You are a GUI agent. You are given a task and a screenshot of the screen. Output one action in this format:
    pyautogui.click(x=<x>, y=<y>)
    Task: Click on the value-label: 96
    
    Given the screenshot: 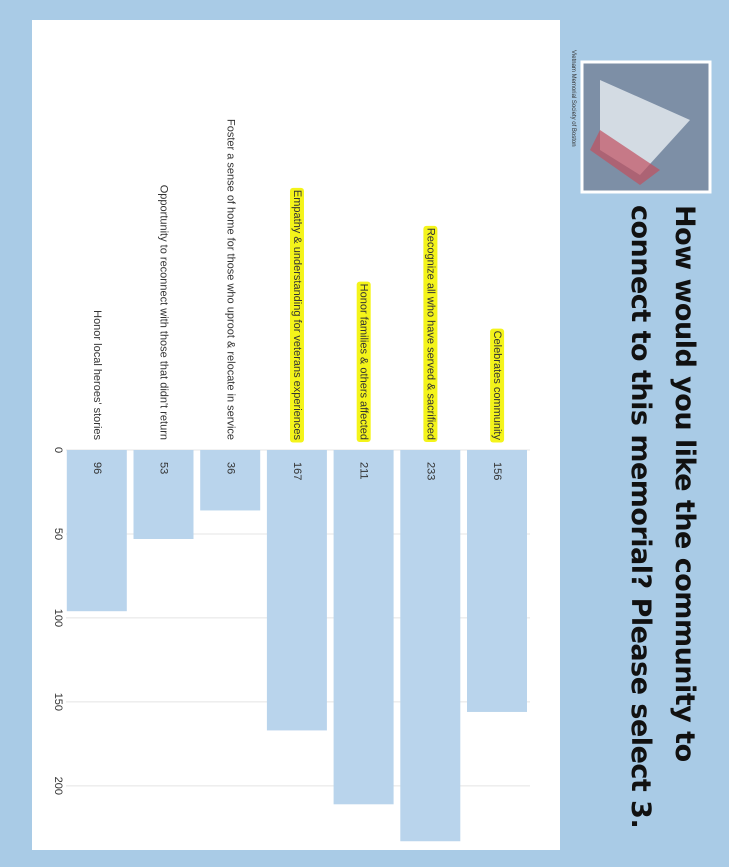 What is the action you would take?
    pyautogui.click(x=97, y=468)
    